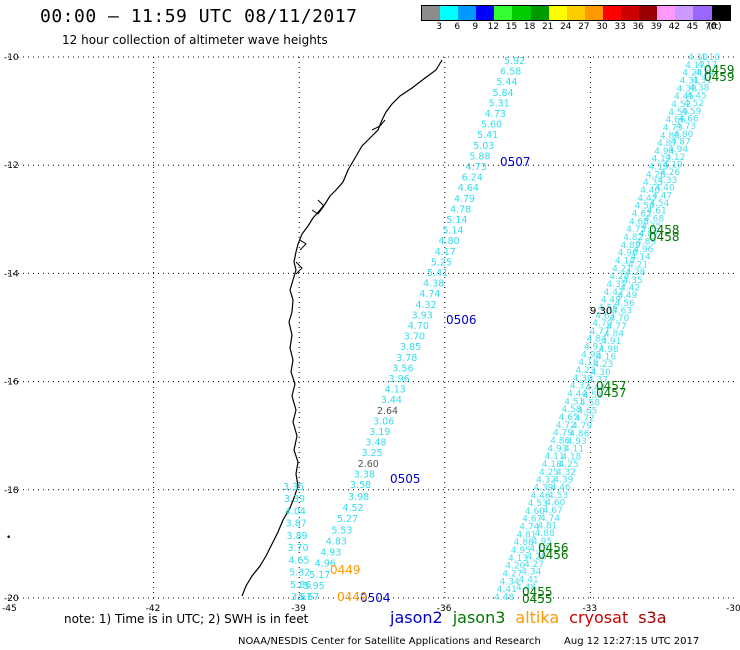 The width and height of the screenshot is (740, 650). What do you see at coordinates (445, 252) in the screenshot?
I see `swh-value: 4.17` at bounding box center [445, 252].